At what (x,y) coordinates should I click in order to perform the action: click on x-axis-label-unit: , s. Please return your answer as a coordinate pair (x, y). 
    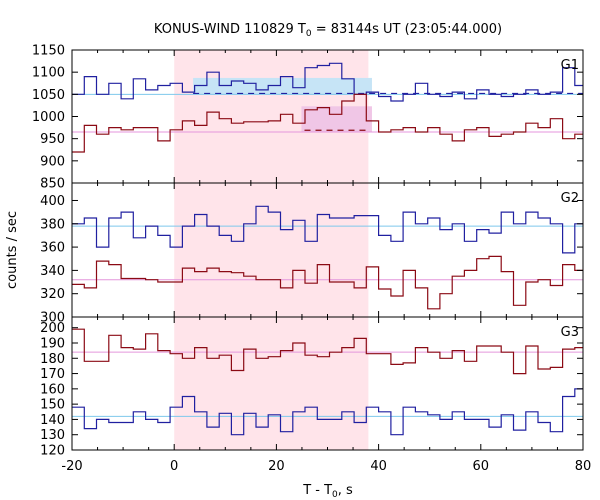
    Looking at the image, I should click on (345, 490).